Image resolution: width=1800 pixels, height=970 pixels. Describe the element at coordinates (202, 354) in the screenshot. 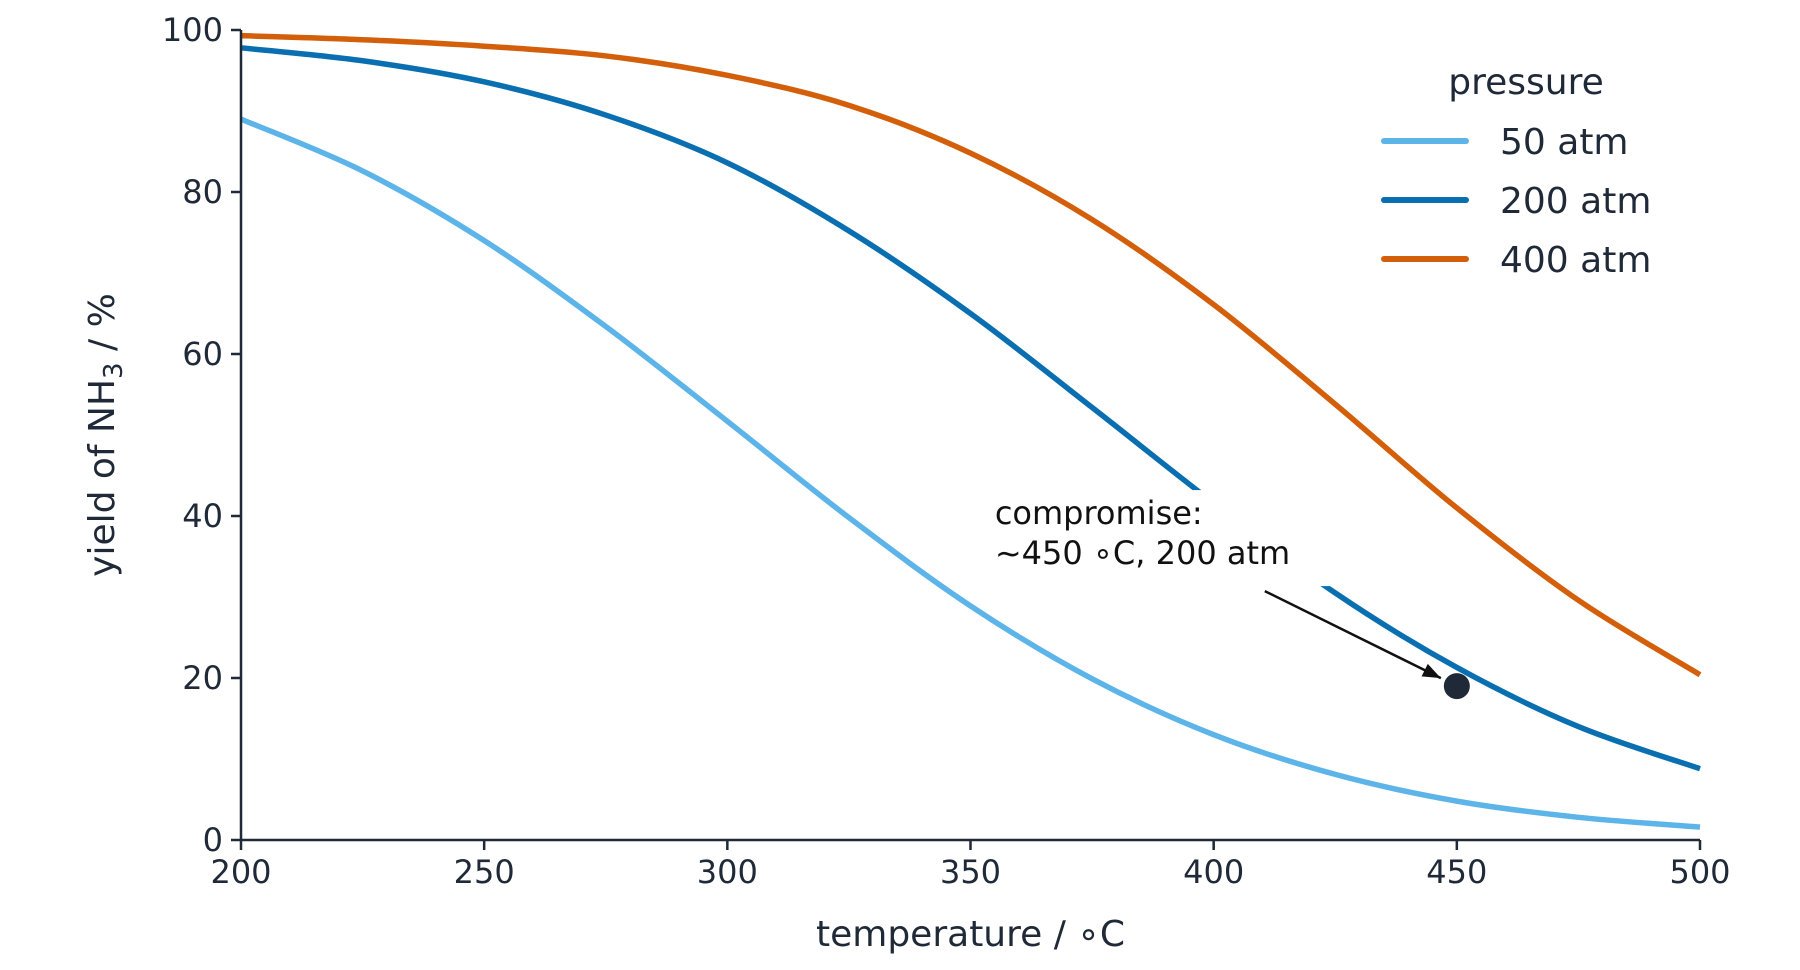

I see `y-tick-label: 60` at that location.